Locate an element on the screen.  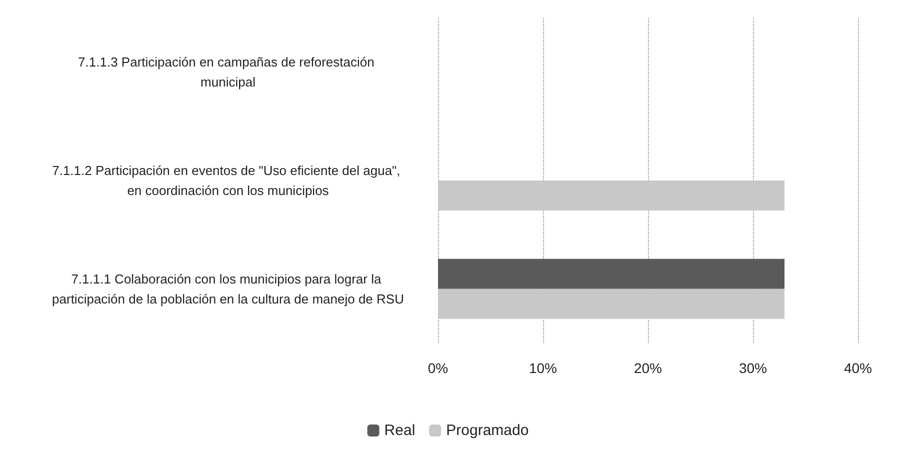
legend-label: Real is located at coordinates (400, 430).